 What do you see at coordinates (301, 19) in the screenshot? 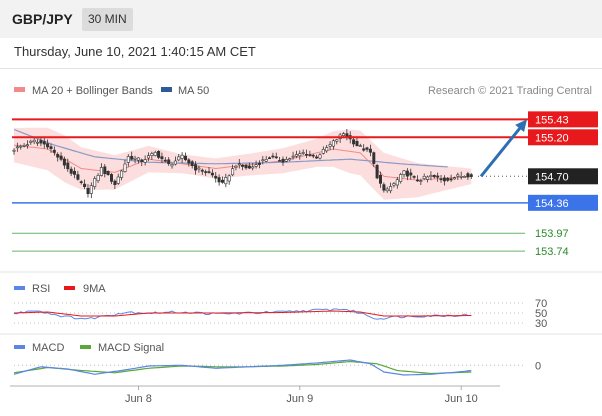
I see `chart-header: GBP/JPY 30 MIN` at bounding box center [301, 19].